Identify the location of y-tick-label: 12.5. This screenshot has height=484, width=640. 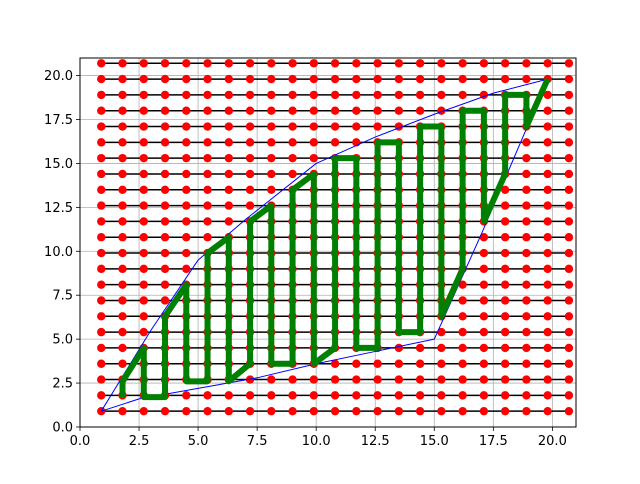
(58, 208).